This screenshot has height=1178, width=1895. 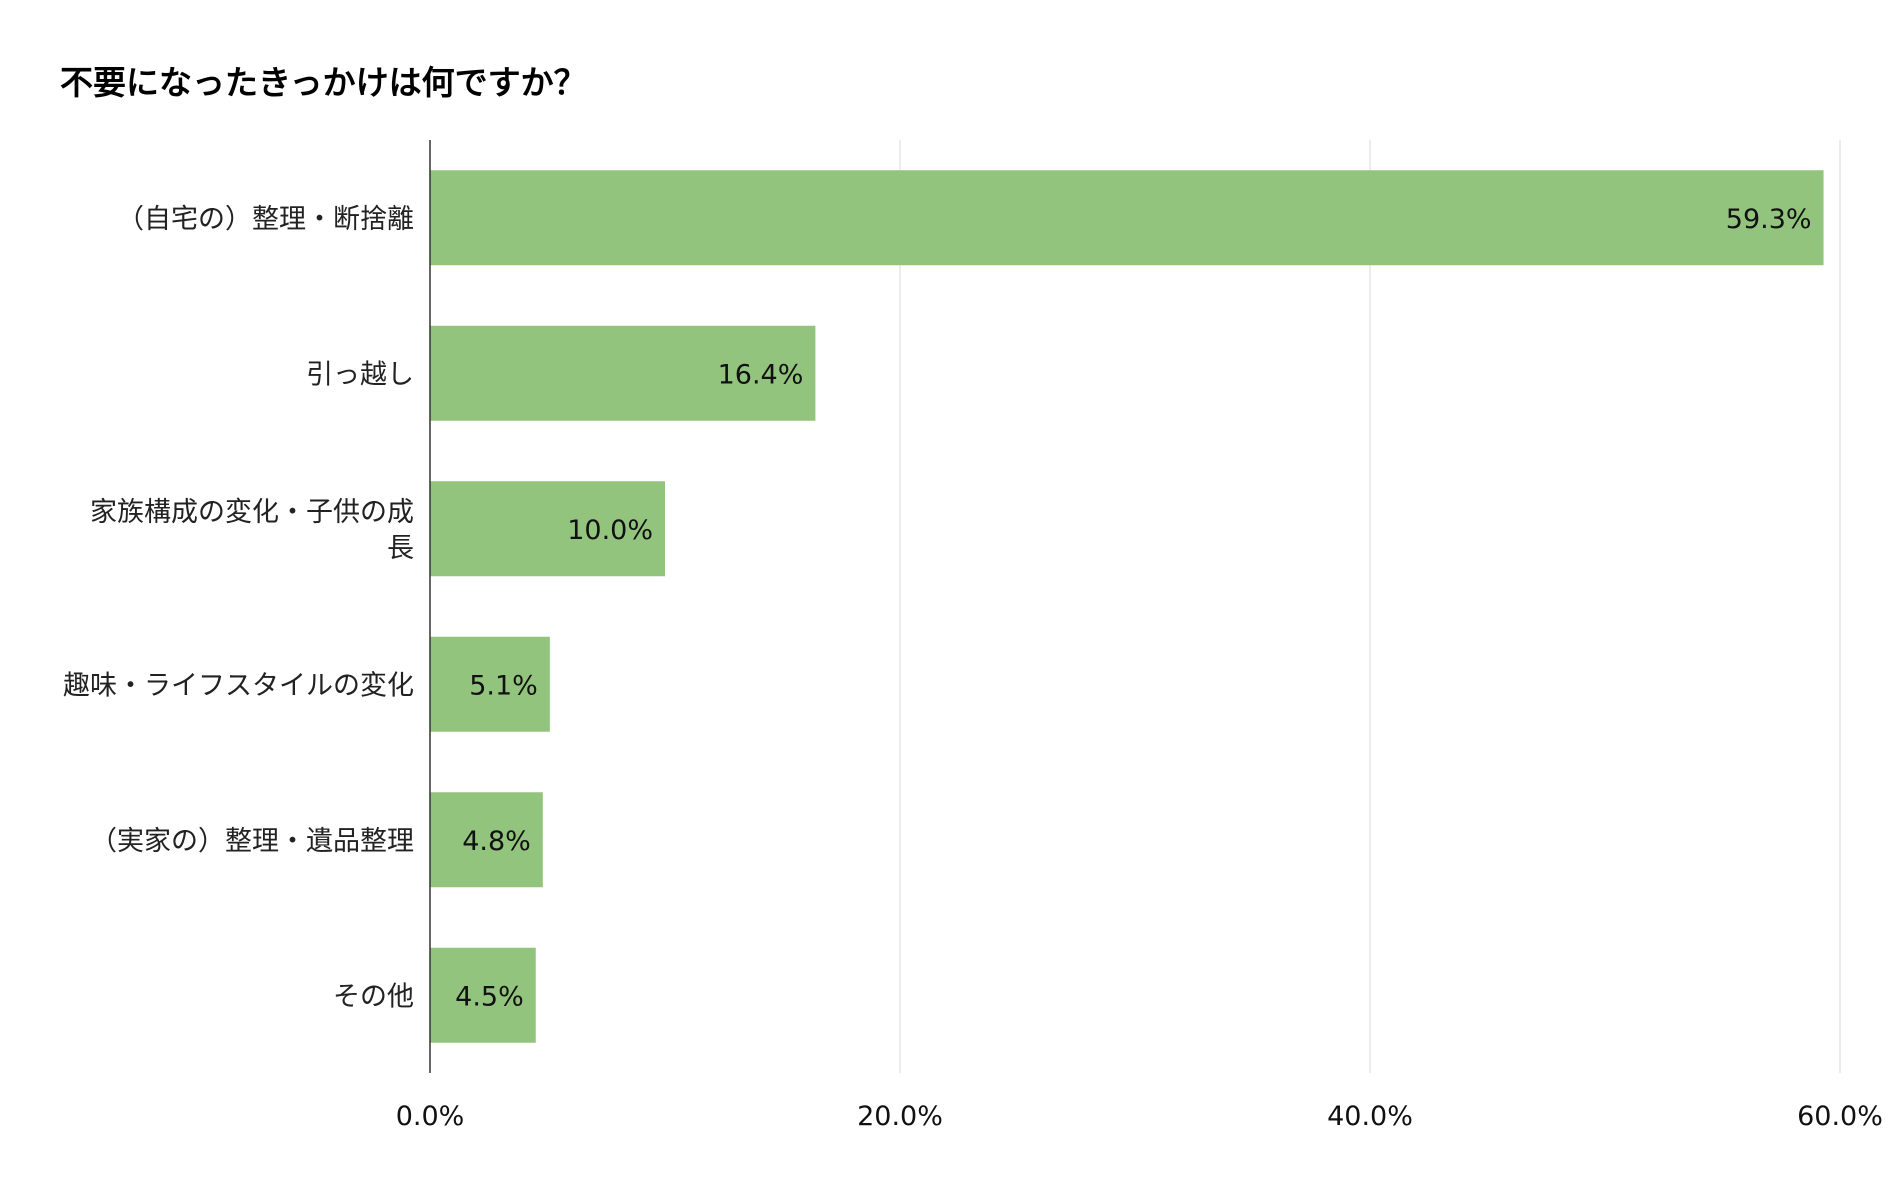 What do you see at coordinates (360, 374) in the screenshot?
I see `category-label-1: 引っ越し` at bounding box center [360, 374].